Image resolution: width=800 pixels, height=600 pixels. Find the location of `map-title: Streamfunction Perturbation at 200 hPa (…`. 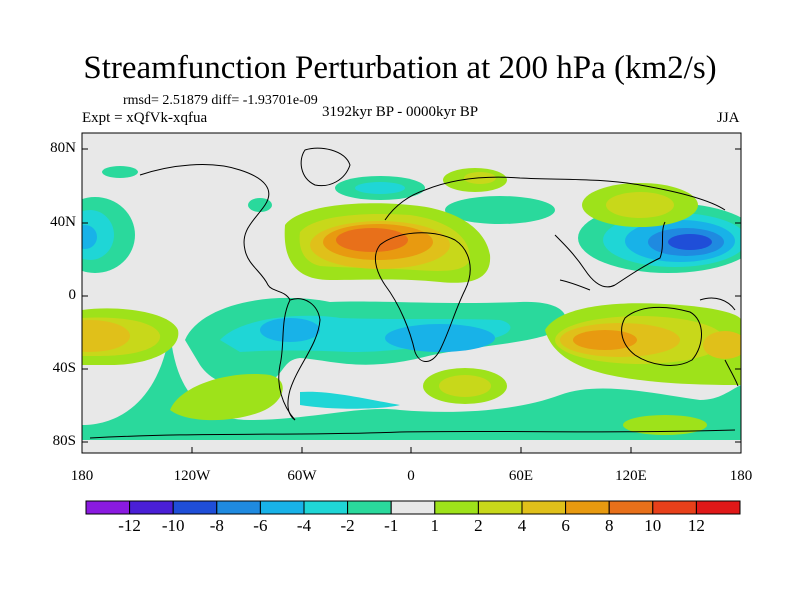

map-title: Streamfunction Perturbation at 200 hPa (… is located at coordinates (400, 68).